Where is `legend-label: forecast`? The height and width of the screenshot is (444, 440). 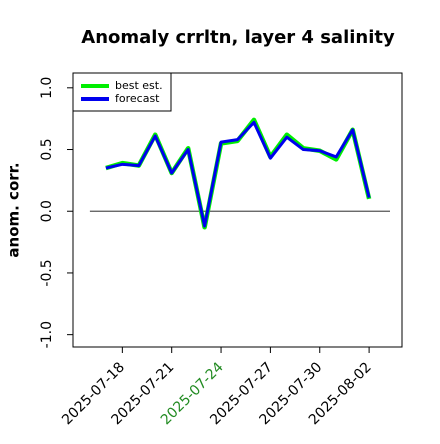 legend-label: forecast is located at coordinates (137, 98).